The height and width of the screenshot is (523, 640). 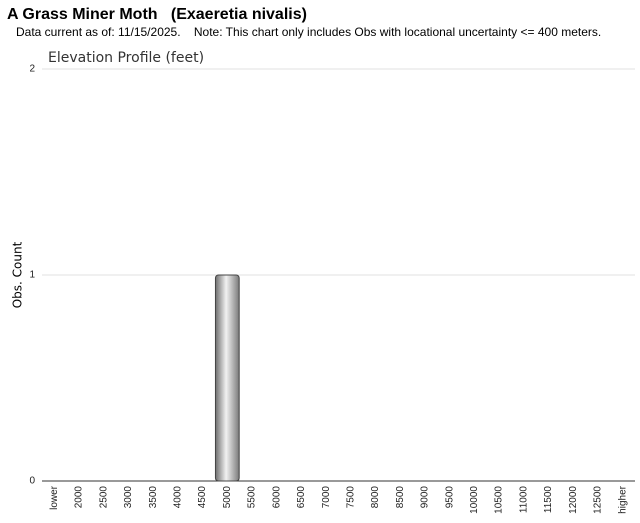 What do you see at coordinates (79, 497) in the screenshot?
I see `x-tick-label: 2000` at bounding box center [79, 497].